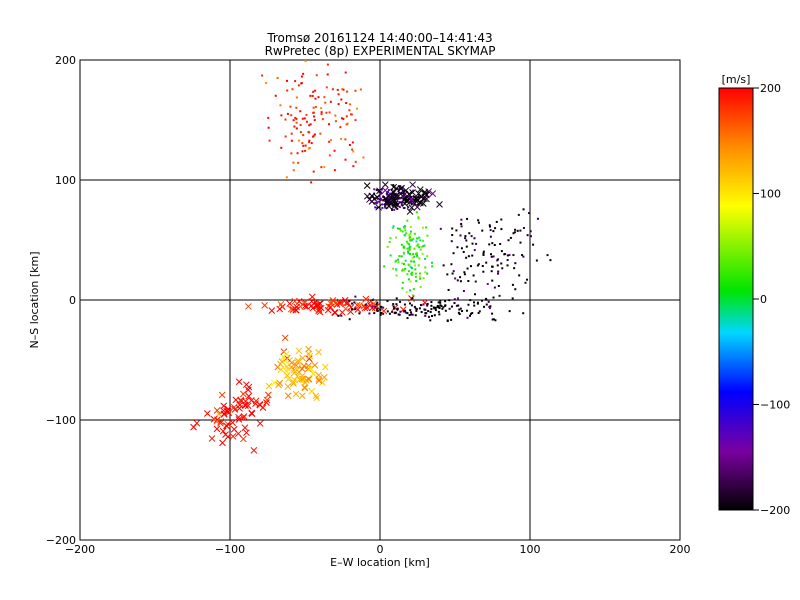 This screenshot has height=600, width=800. Describe the element at coordinates (680, 549) in the screenshot. I see `x-tick-label: 200` at that location.